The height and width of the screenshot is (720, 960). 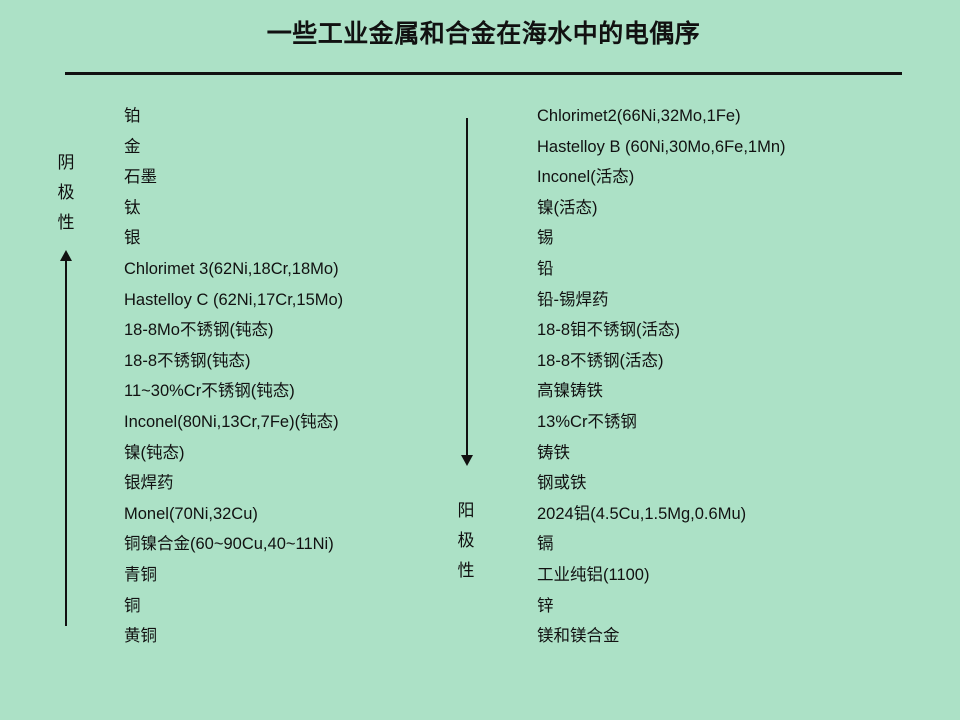 What do you see at coordinates (586, 177) in the screenshot?
I see `list-item: Inconel(活态)` at bounding box center [586, 177].